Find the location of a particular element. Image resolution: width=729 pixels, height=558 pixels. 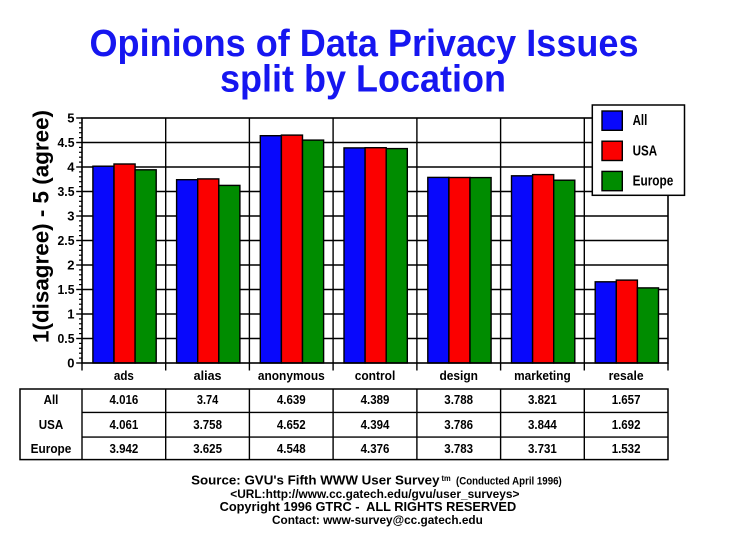

svg-text:Source: GVU's Fifth WWW User S: Source: GVU's Fifth WWW User Survey is located at coordinates (315, 479).